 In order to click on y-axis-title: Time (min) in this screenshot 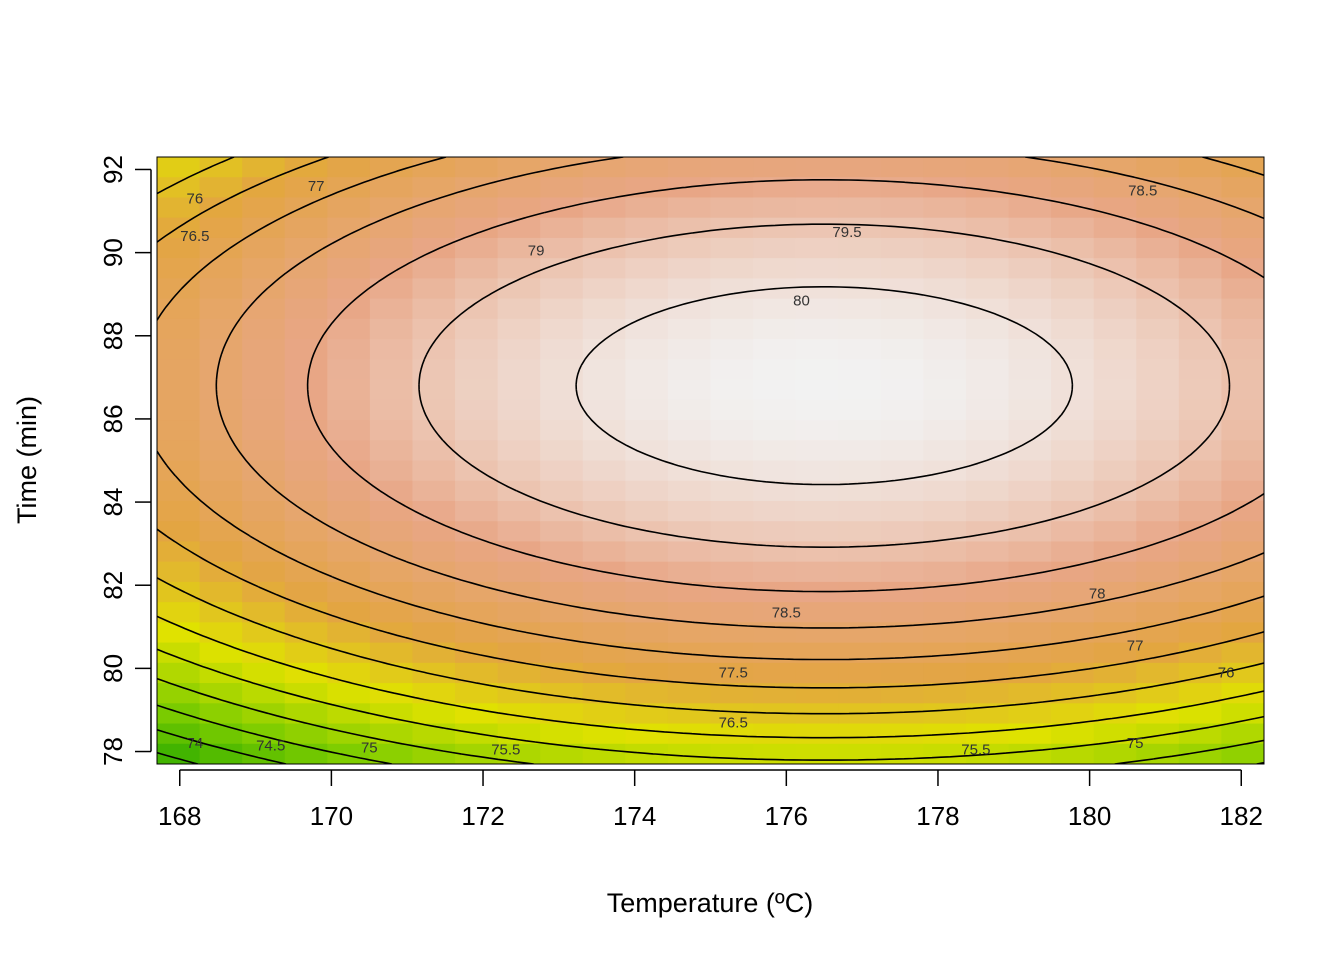, I will do `click(27, 460)`.